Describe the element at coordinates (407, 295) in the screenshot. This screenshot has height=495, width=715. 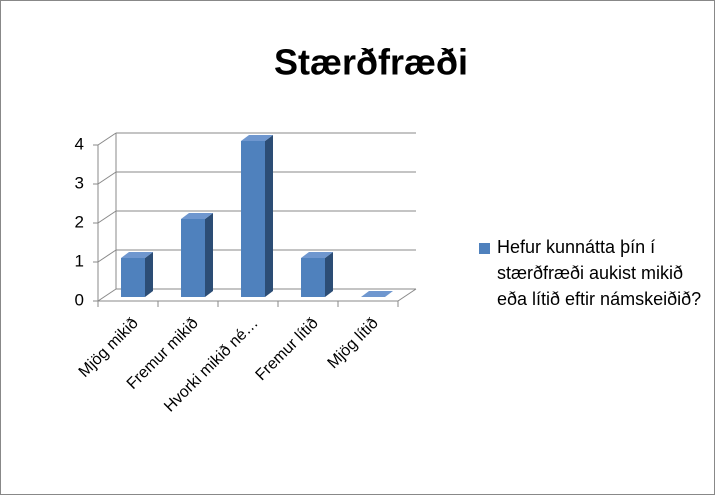
I see `floor-edge` at that location.